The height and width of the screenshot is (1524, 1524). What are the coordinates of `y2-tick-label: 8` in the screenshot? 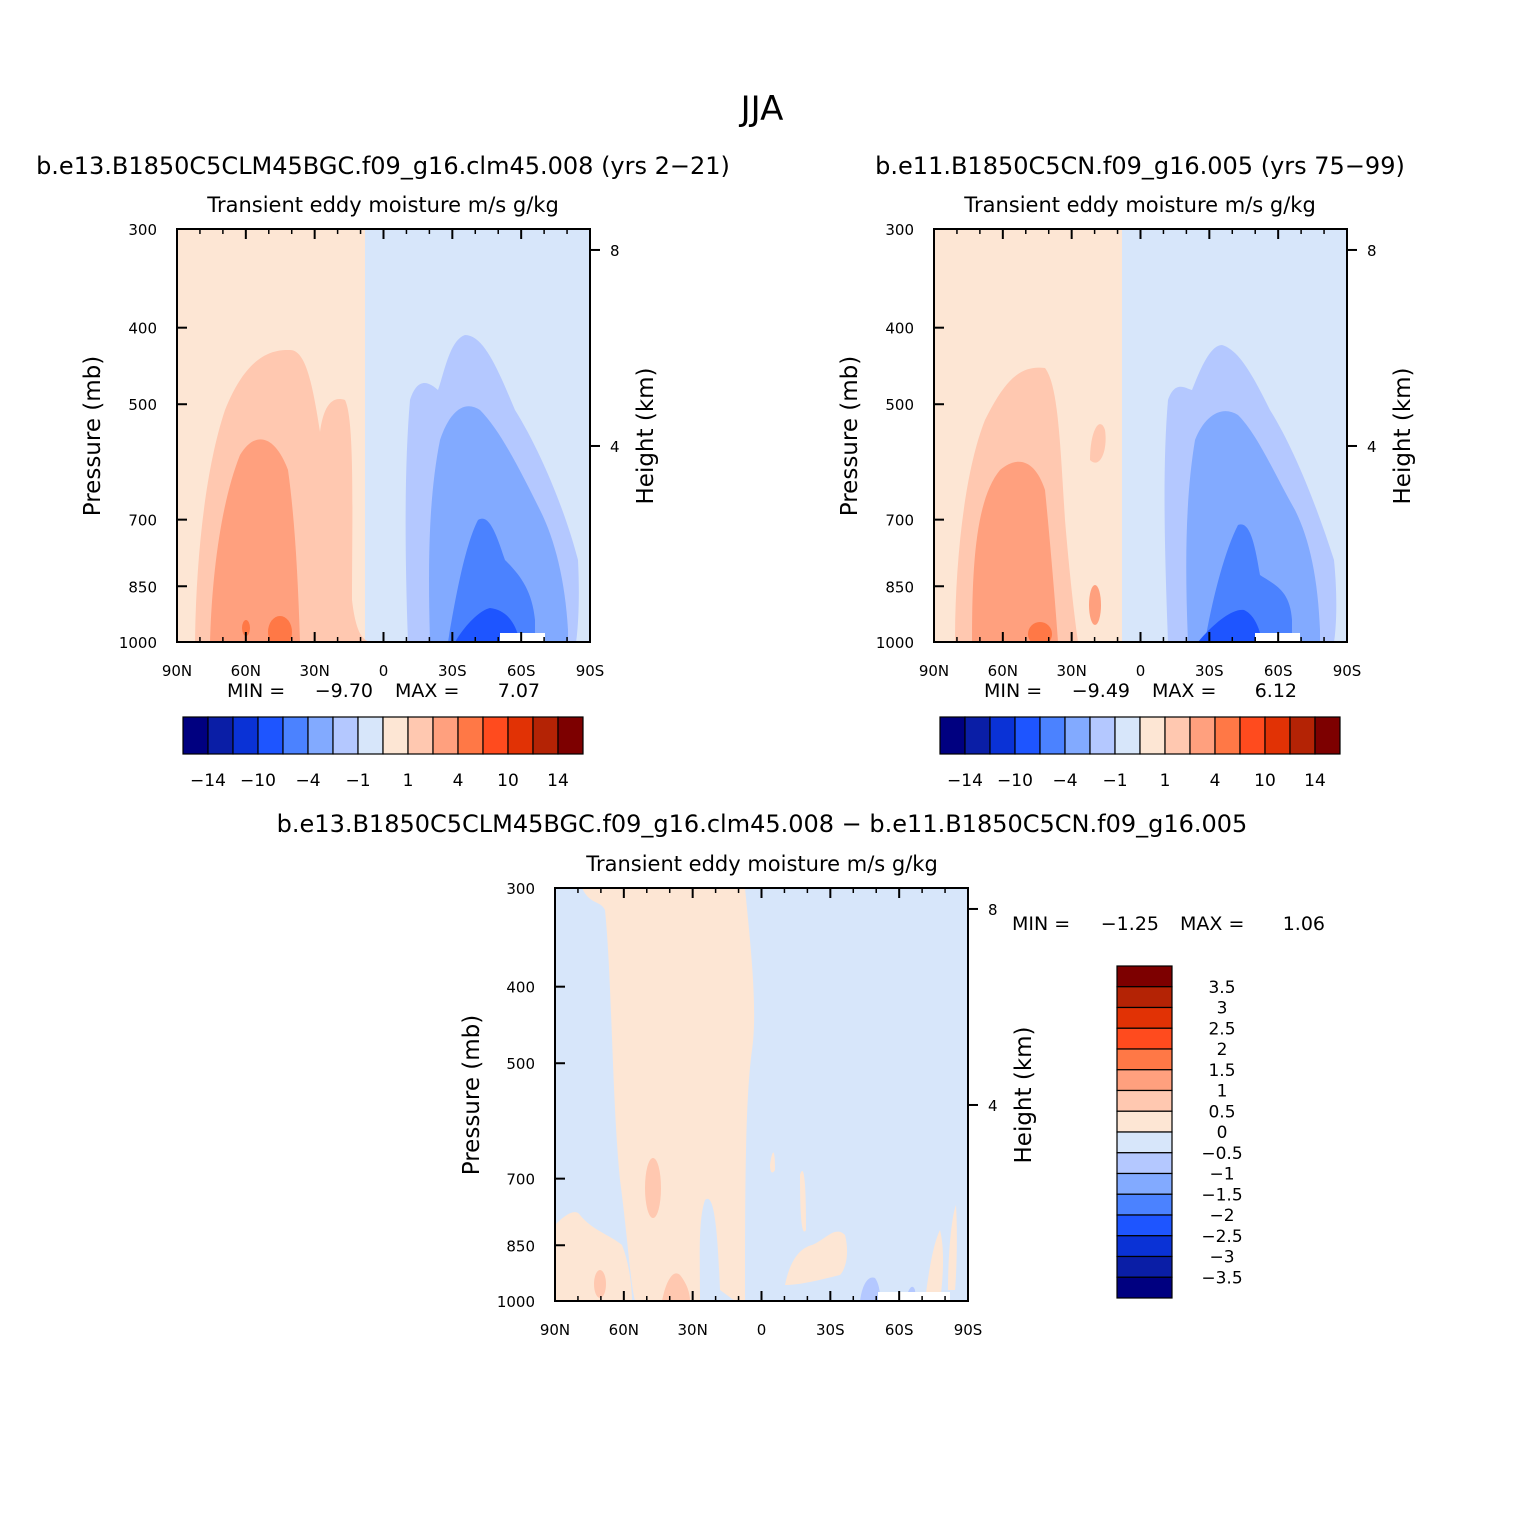 It's located at (1372, 251).